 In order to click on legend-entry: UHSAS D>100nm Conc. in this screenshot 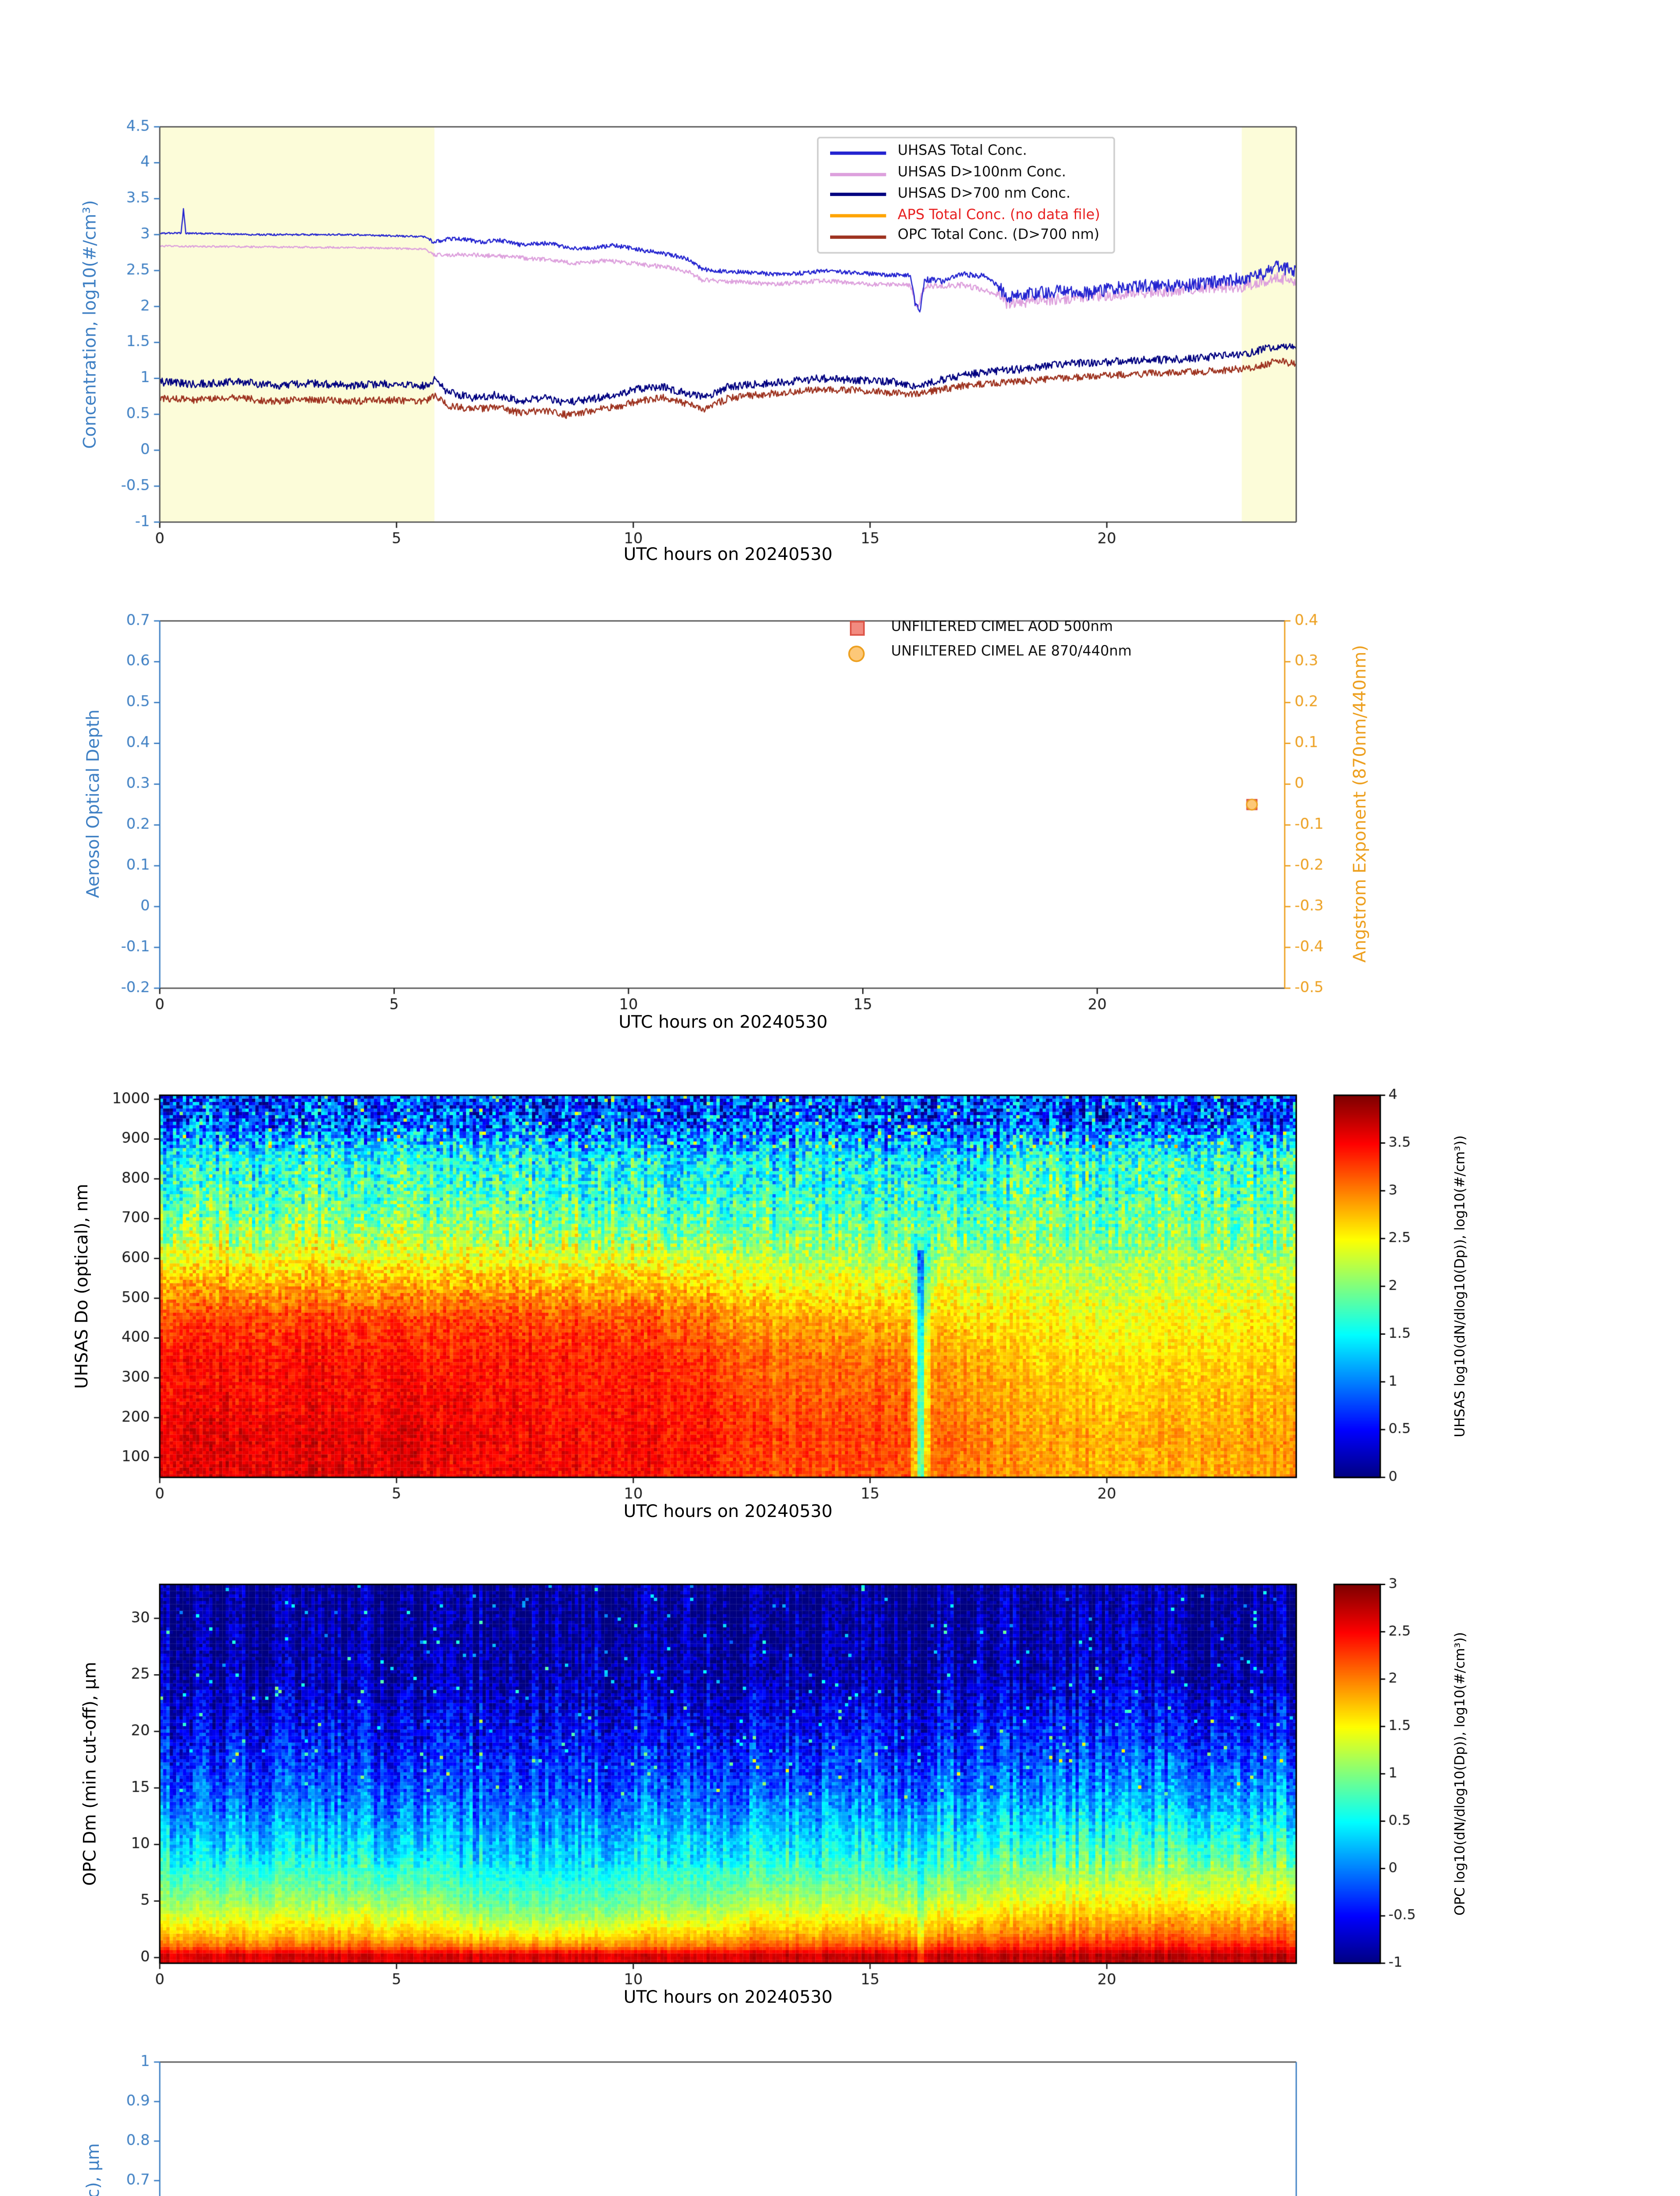, I will do `click(965, 172)`.